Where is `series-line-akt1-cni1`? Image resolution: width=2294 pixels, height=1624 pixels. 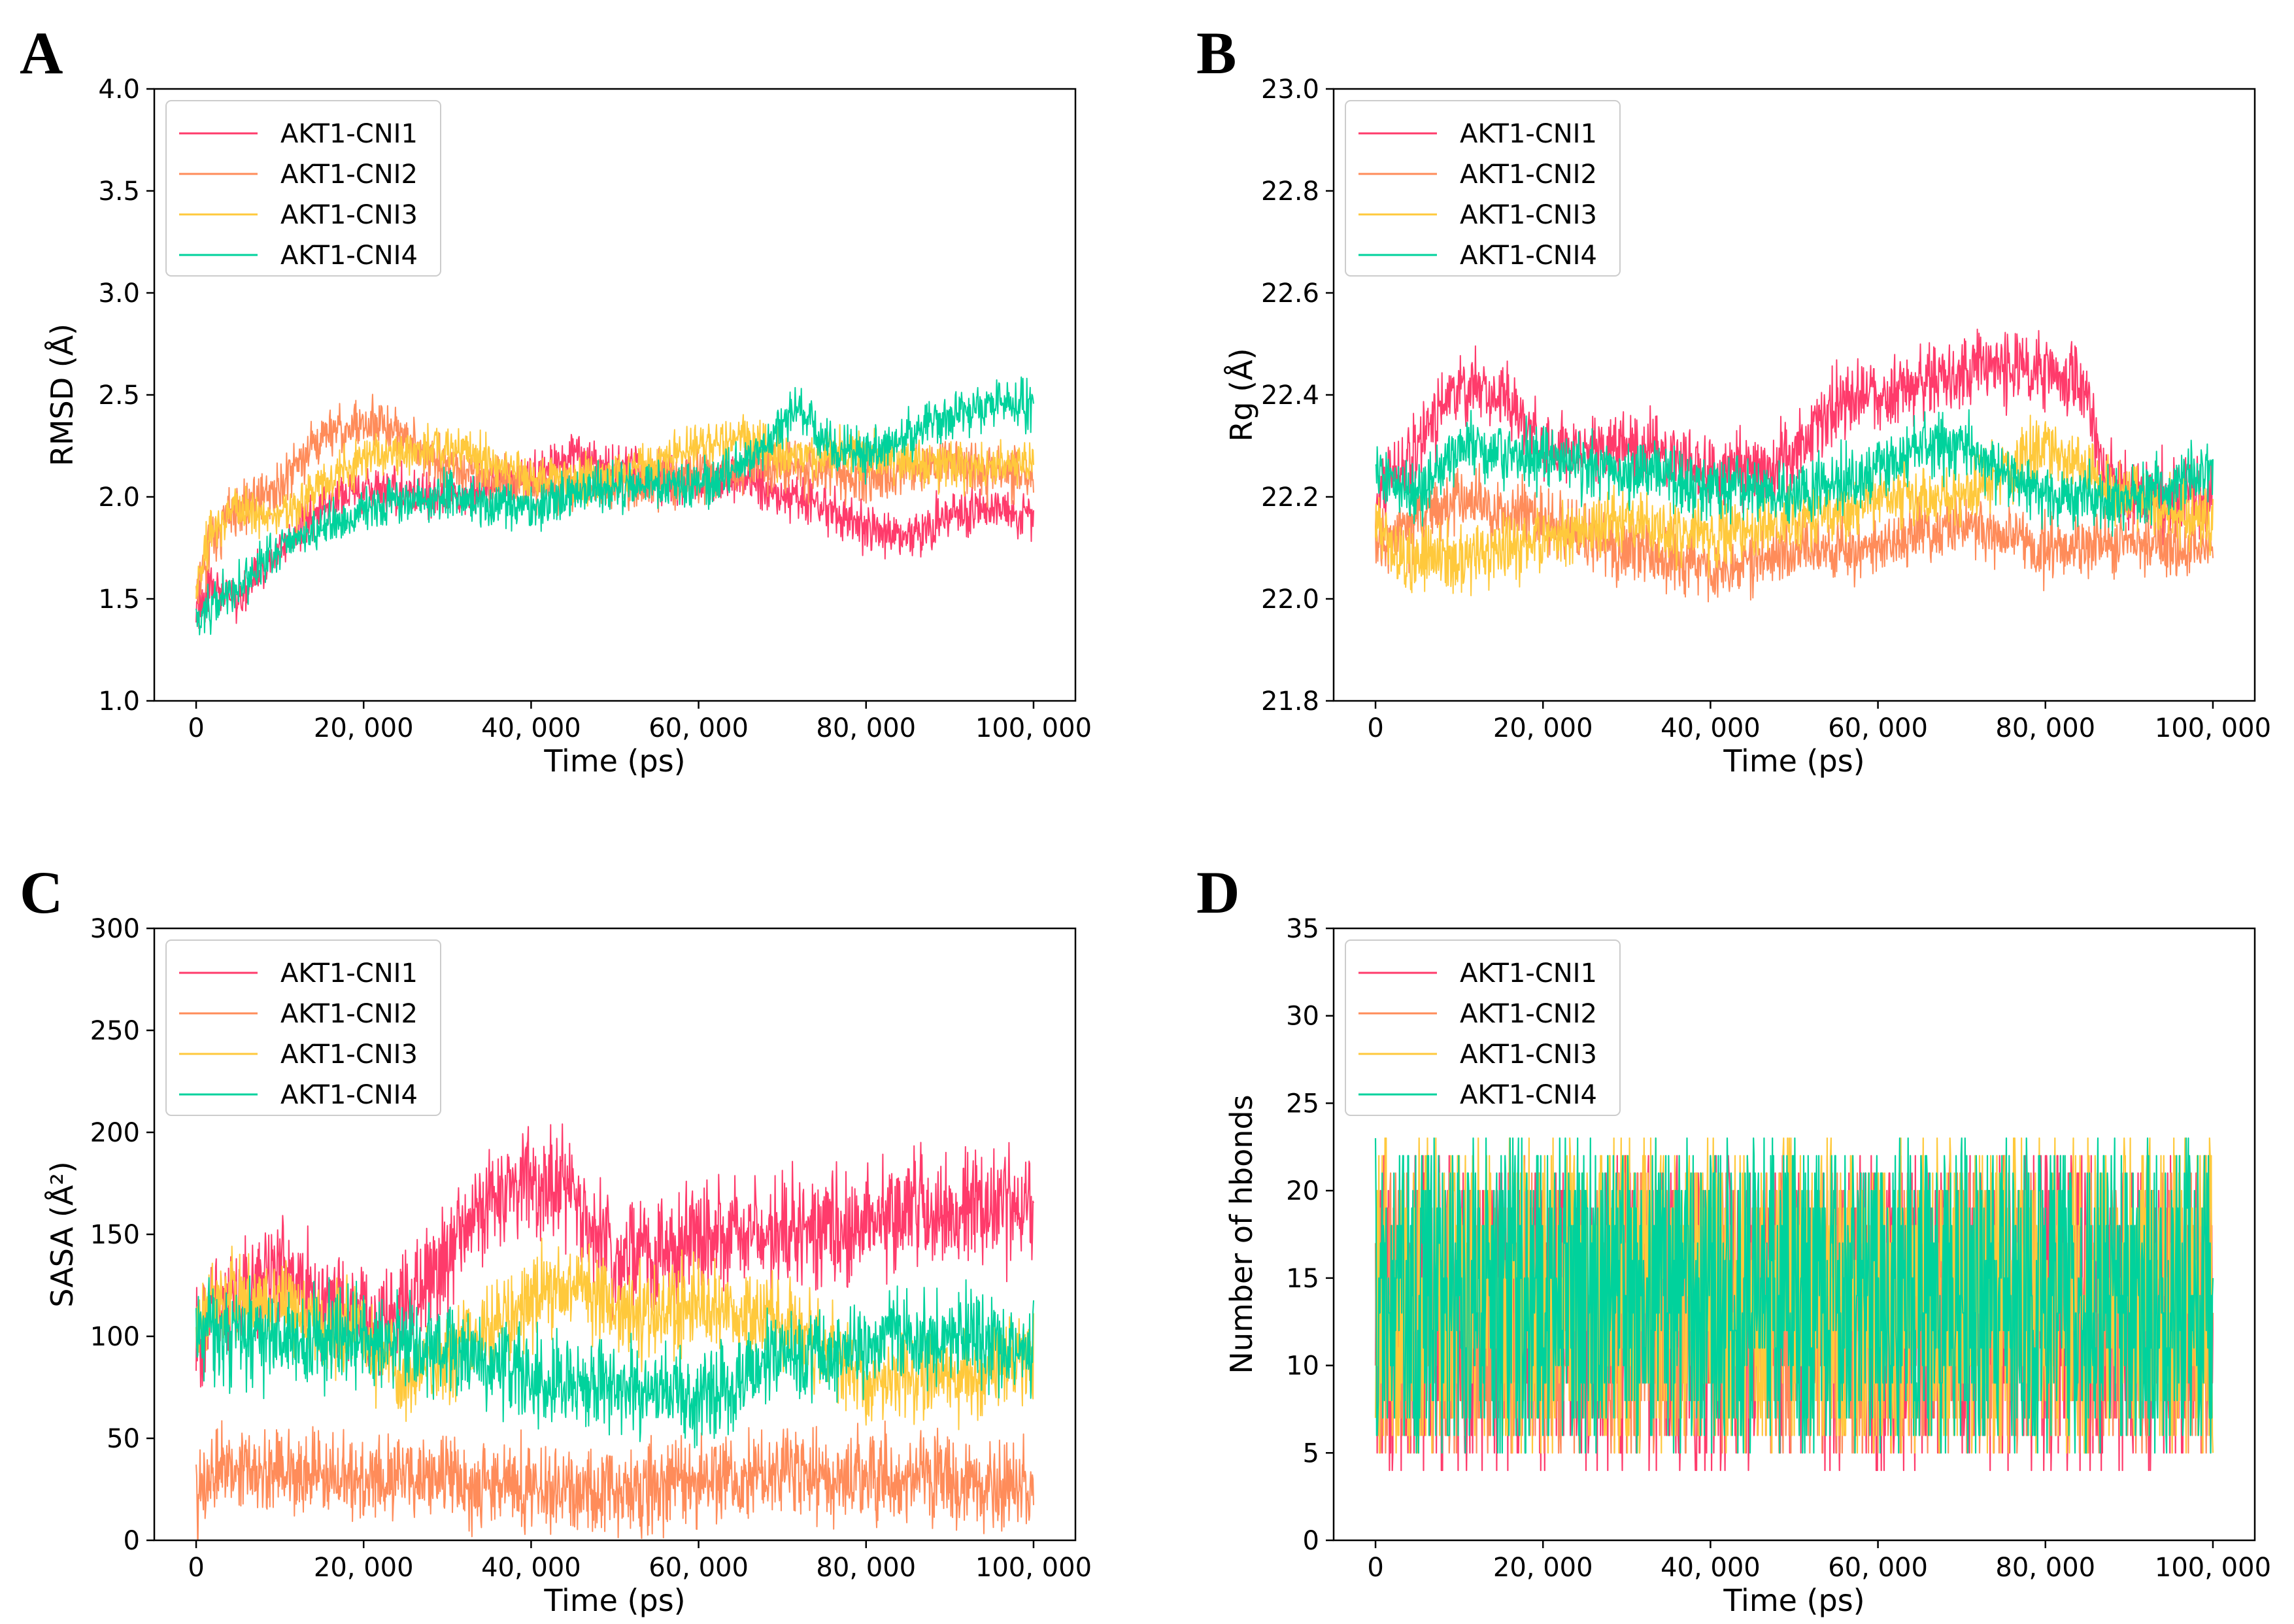
series-line-akt1-cni1 is located at coordinates (1795, 437).